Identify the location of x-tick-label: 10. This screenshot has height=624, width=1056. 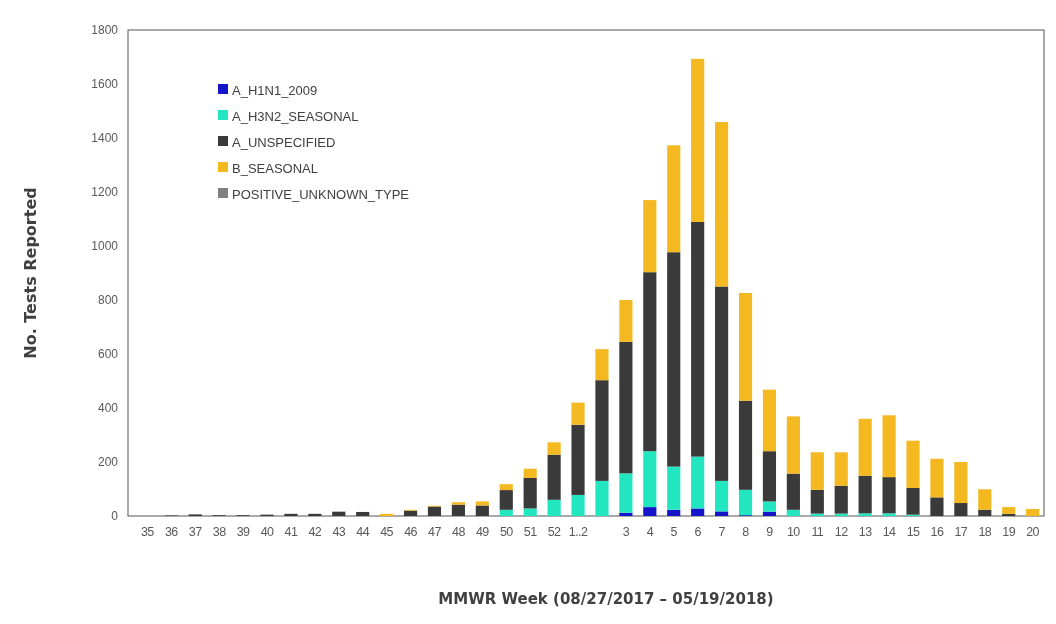
(794, 532).